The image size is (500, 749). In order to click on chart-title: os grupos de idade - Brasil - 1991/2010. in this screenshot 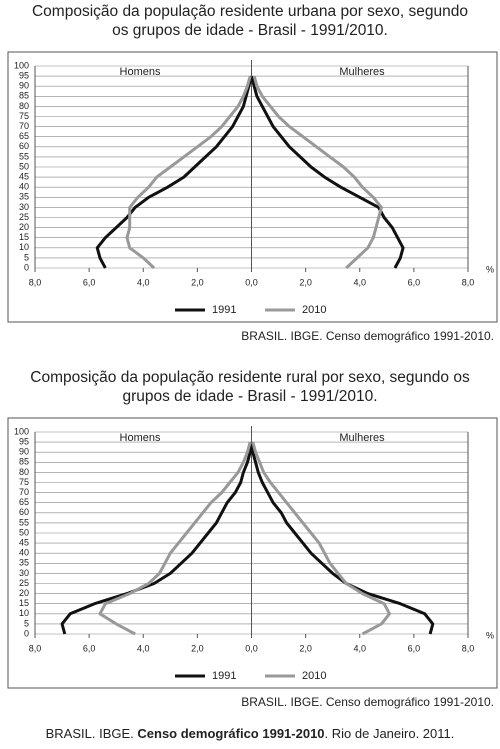, I will do `click(250, 30)`.